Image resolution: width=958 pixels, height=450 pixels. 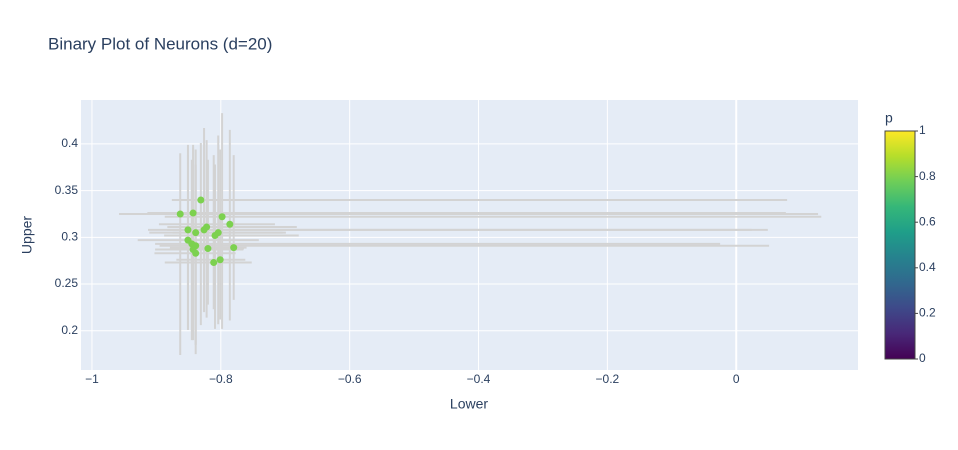 What do you see at coordinates (69, 143) in the screenshot?
I see `y-tick-label: 0.4` at bounding box center [69, 143].